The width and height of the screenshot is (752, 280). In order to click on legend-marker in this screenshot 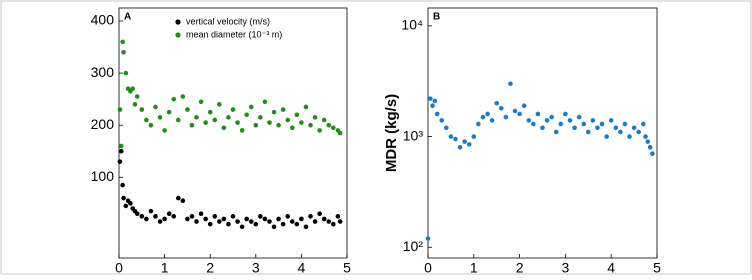, I will do `click(177, 21)`.